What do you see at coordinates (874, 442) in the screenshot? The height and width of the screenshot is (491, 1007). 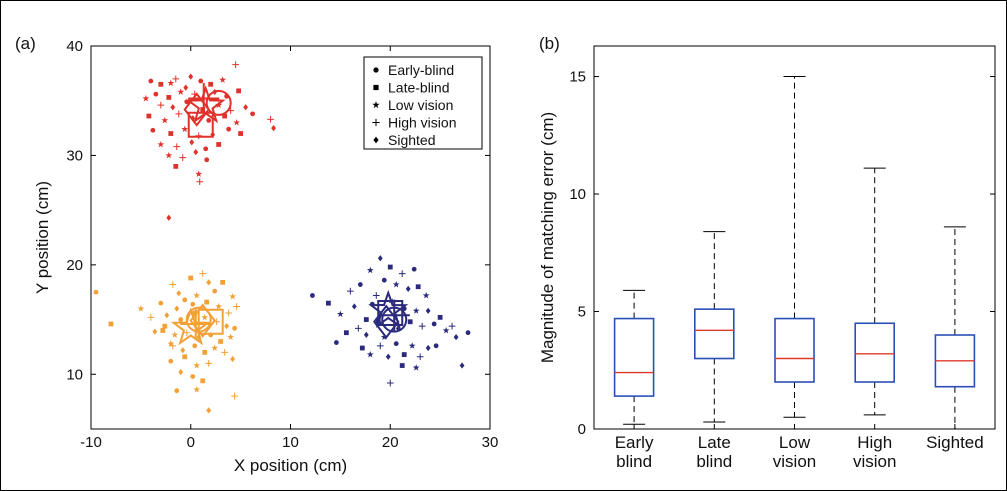 I see `x-category-label: High` at bounding box center [874, 442].